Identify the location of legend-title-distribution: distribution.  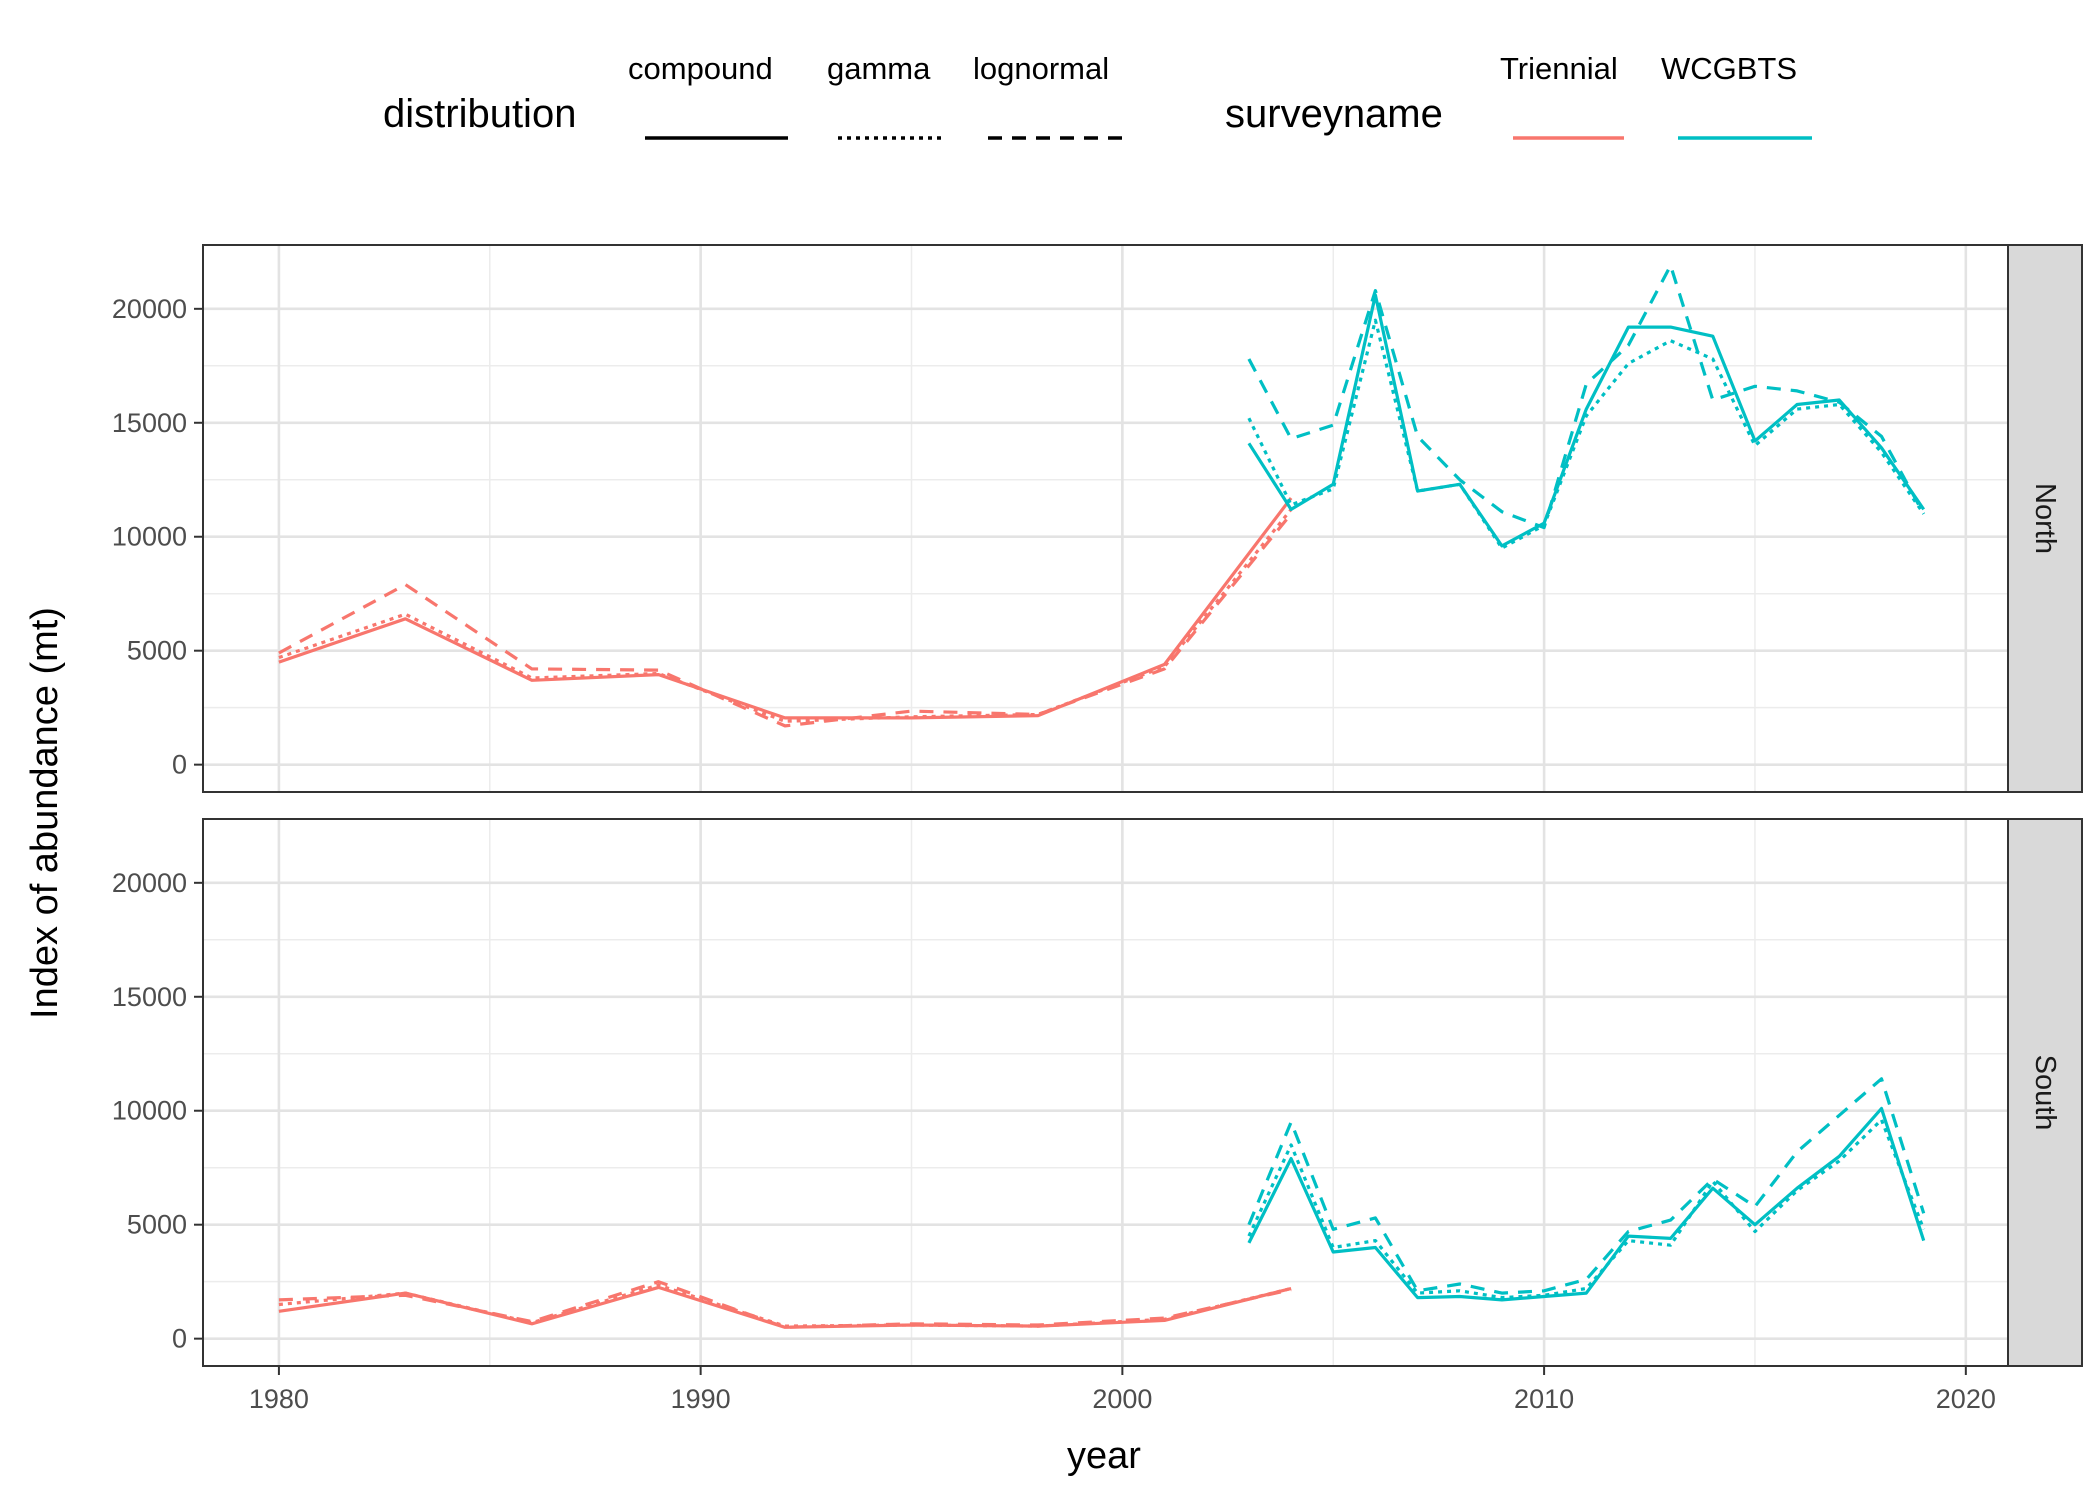
(479, 114).